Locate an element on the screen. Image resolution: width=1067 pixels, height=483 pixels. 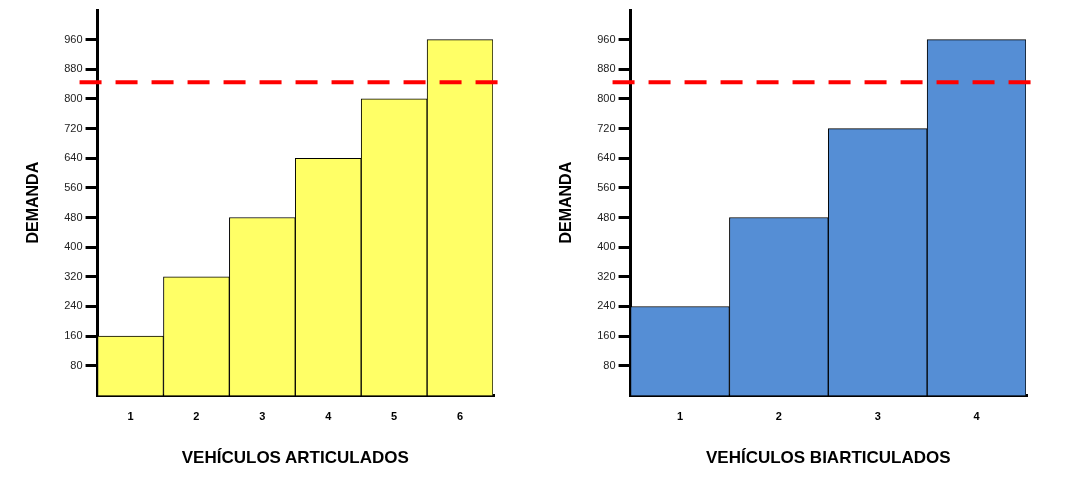
x-tick-label: 6 is located at coordinates (460, 416).